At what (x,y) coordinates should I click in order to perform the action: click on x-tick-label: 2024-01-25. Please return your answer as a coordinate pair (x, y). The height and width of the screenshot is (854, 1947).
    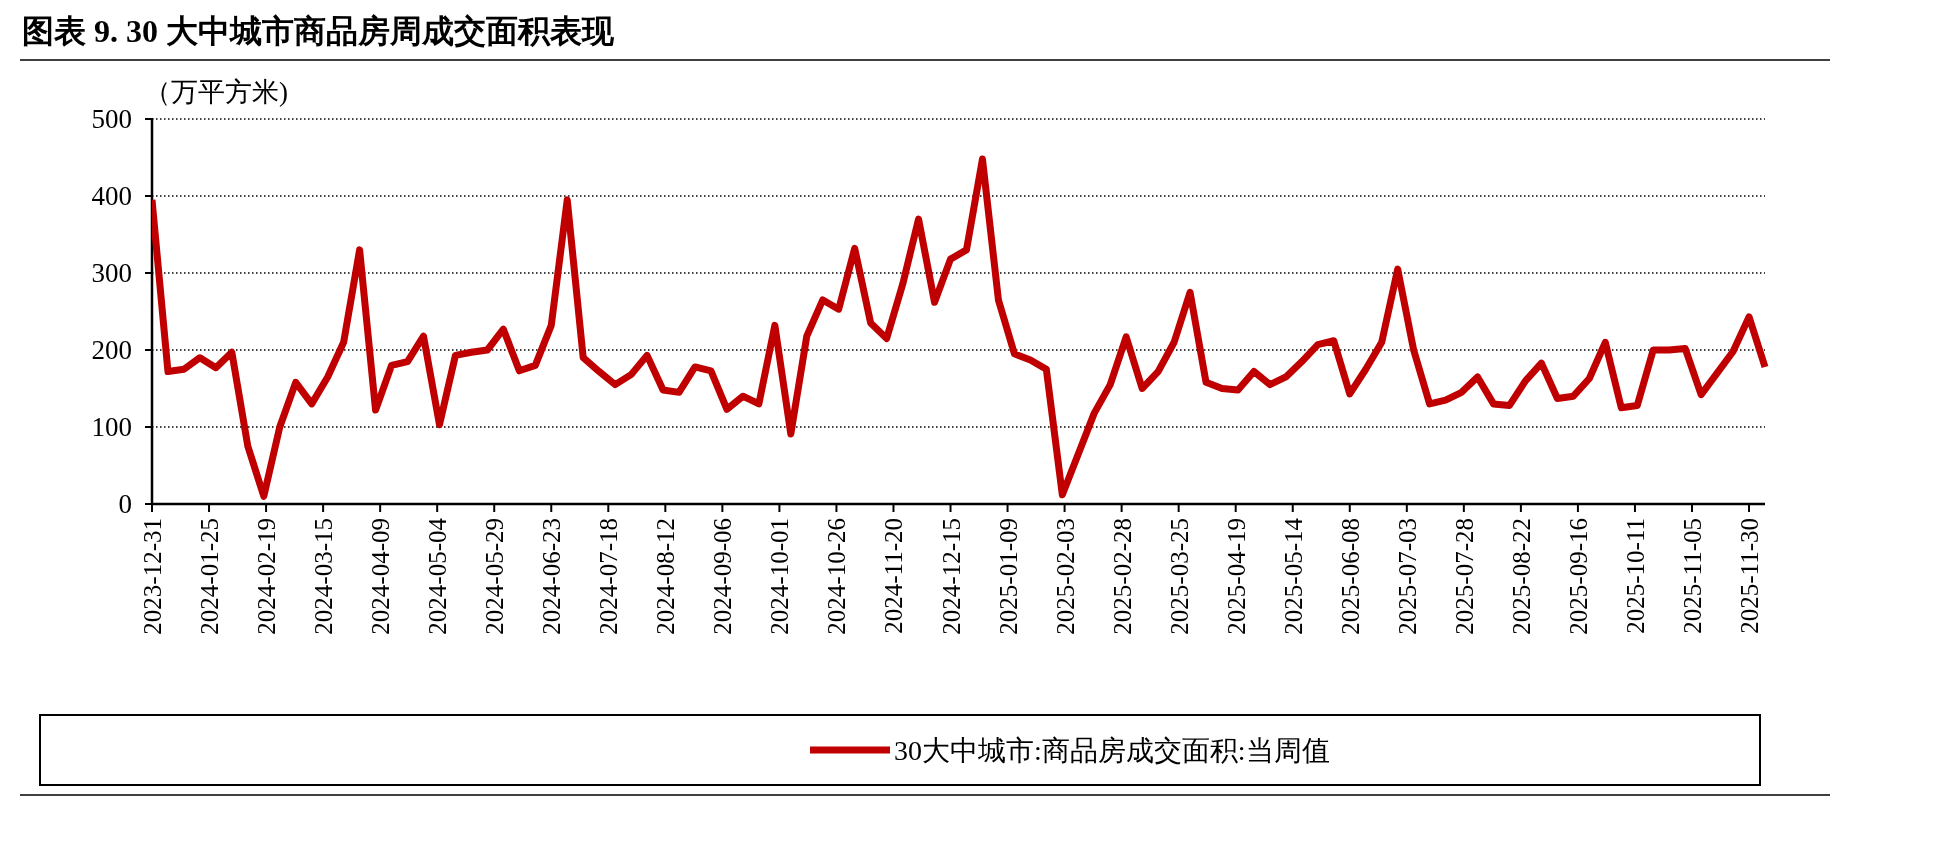
    Looking at the image, I should click on (210, 576).